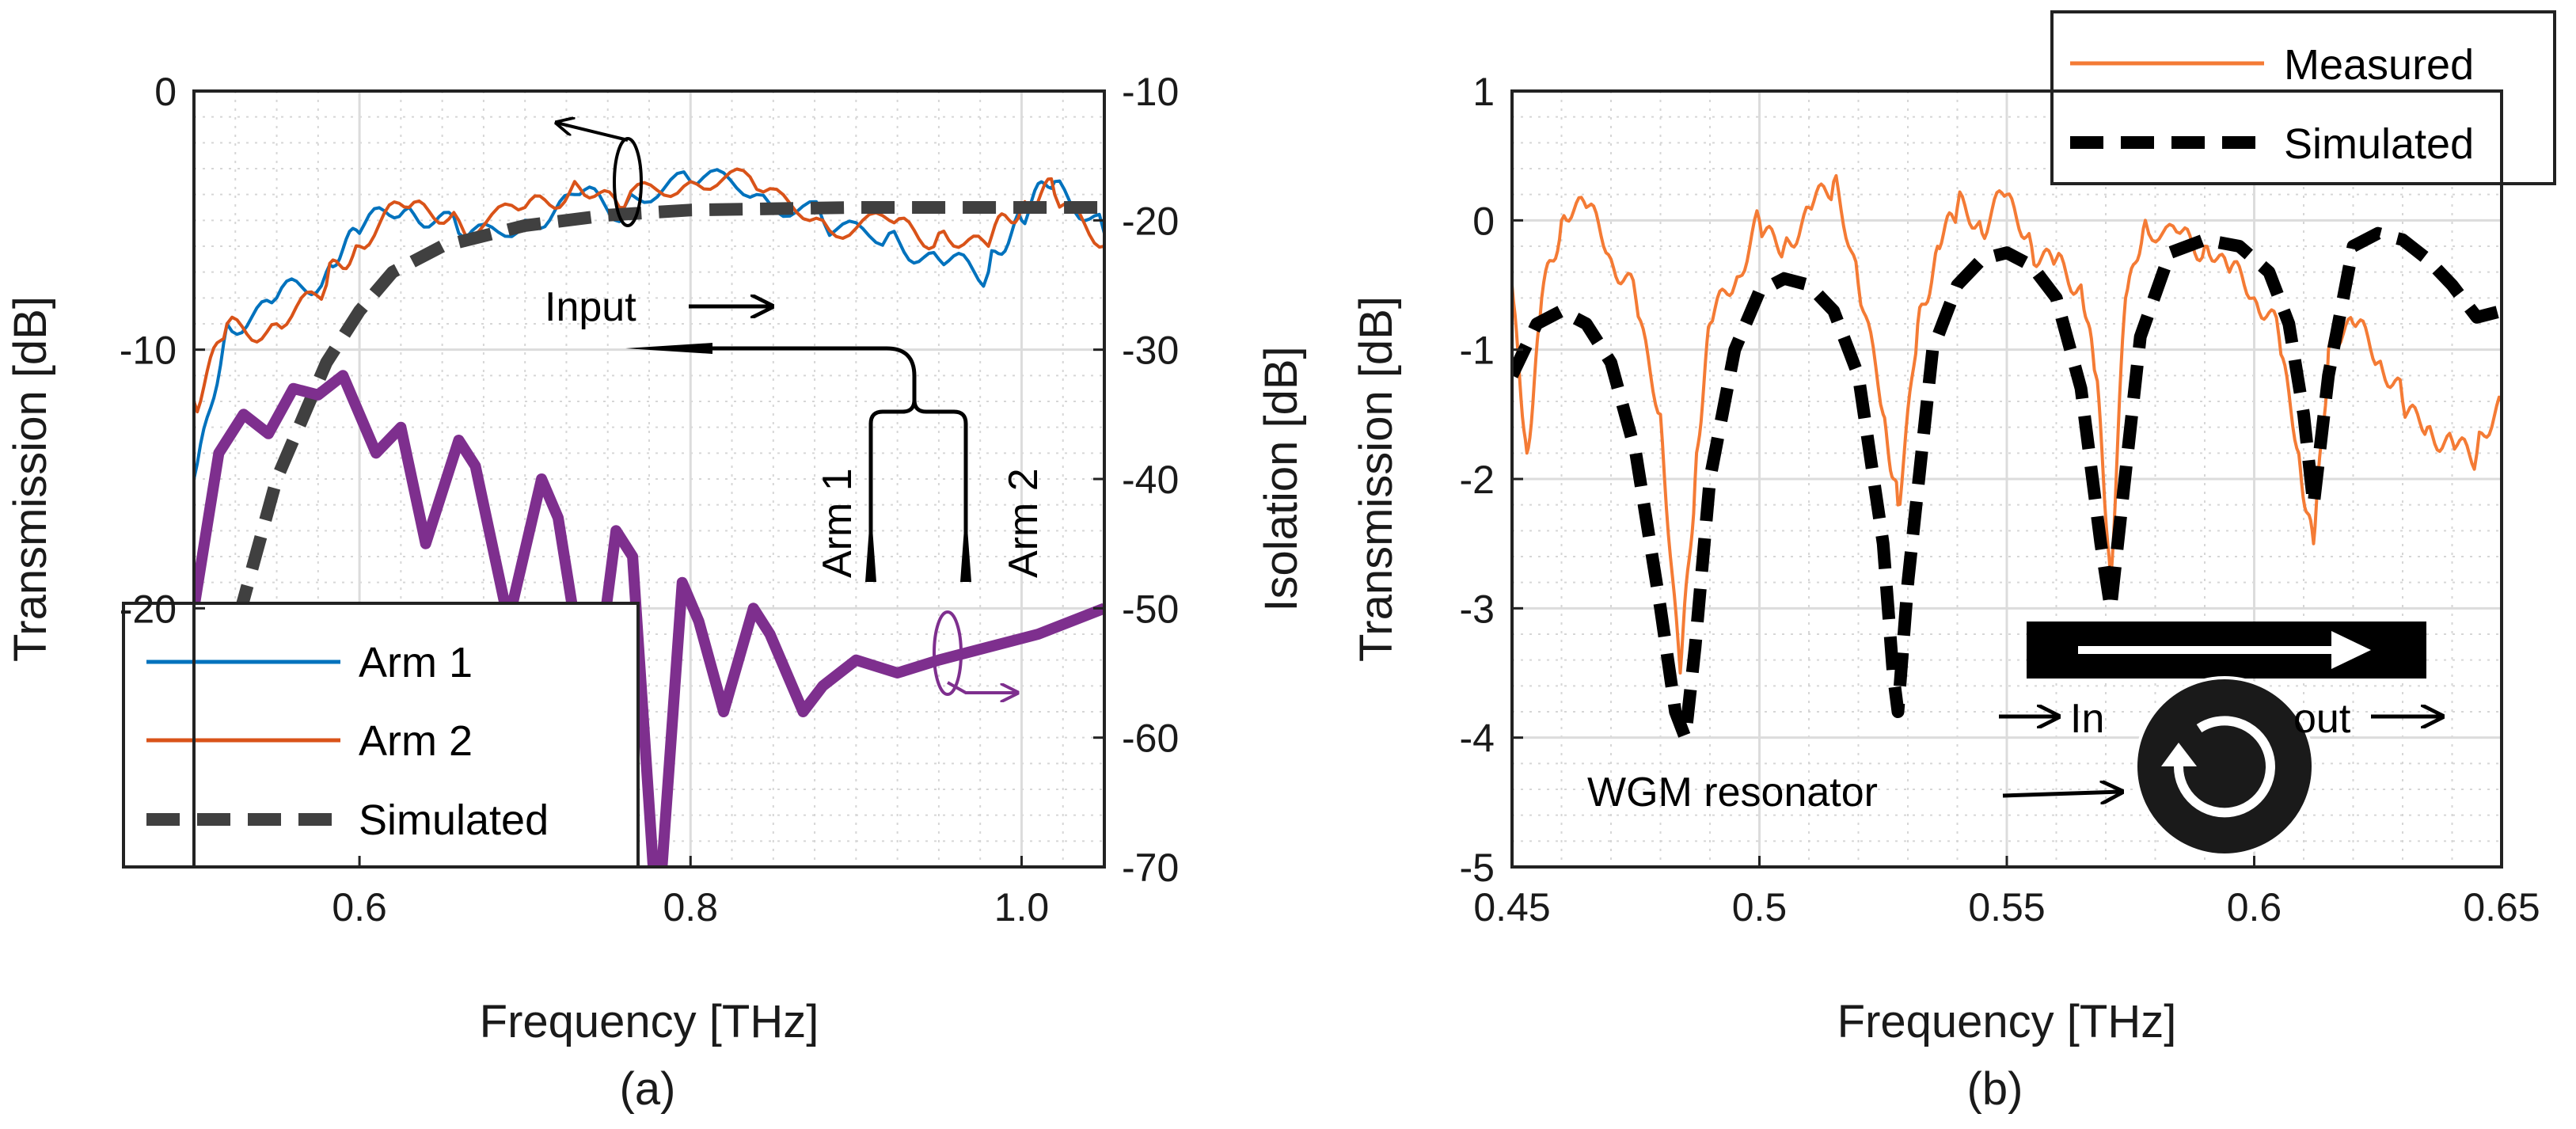 The width and height of the screenshot is (2576, 1129). Describe the element at coordinates (1150, 868) in the screenshot. I see `y-right-tick-label: -70` at that location.